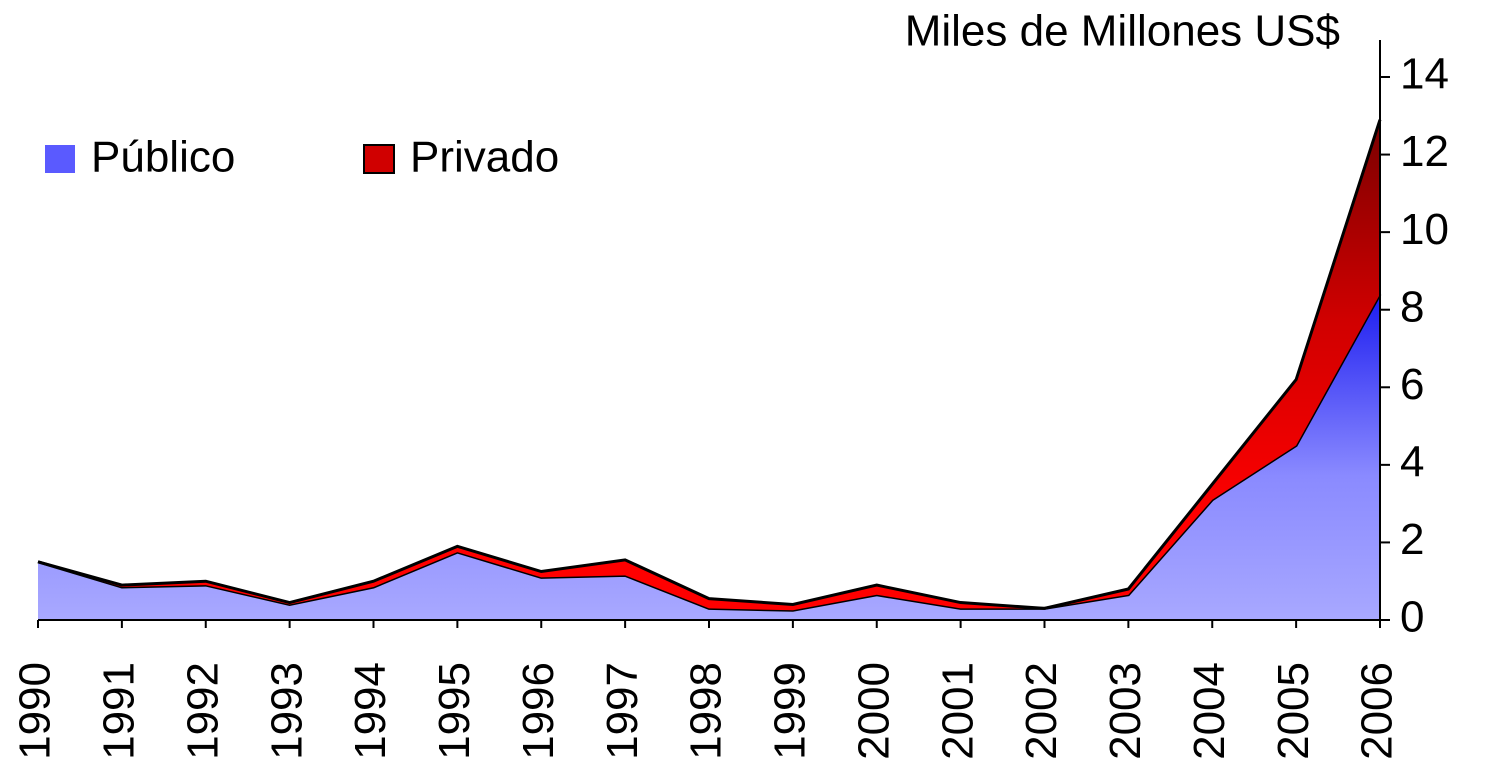 The width and height of the screenshot is (1486, 782). What do you see at coordinates (1377, 711) in the screenshot?
I see `x-tick-label: 2006` at bounding box center [1377, 711].